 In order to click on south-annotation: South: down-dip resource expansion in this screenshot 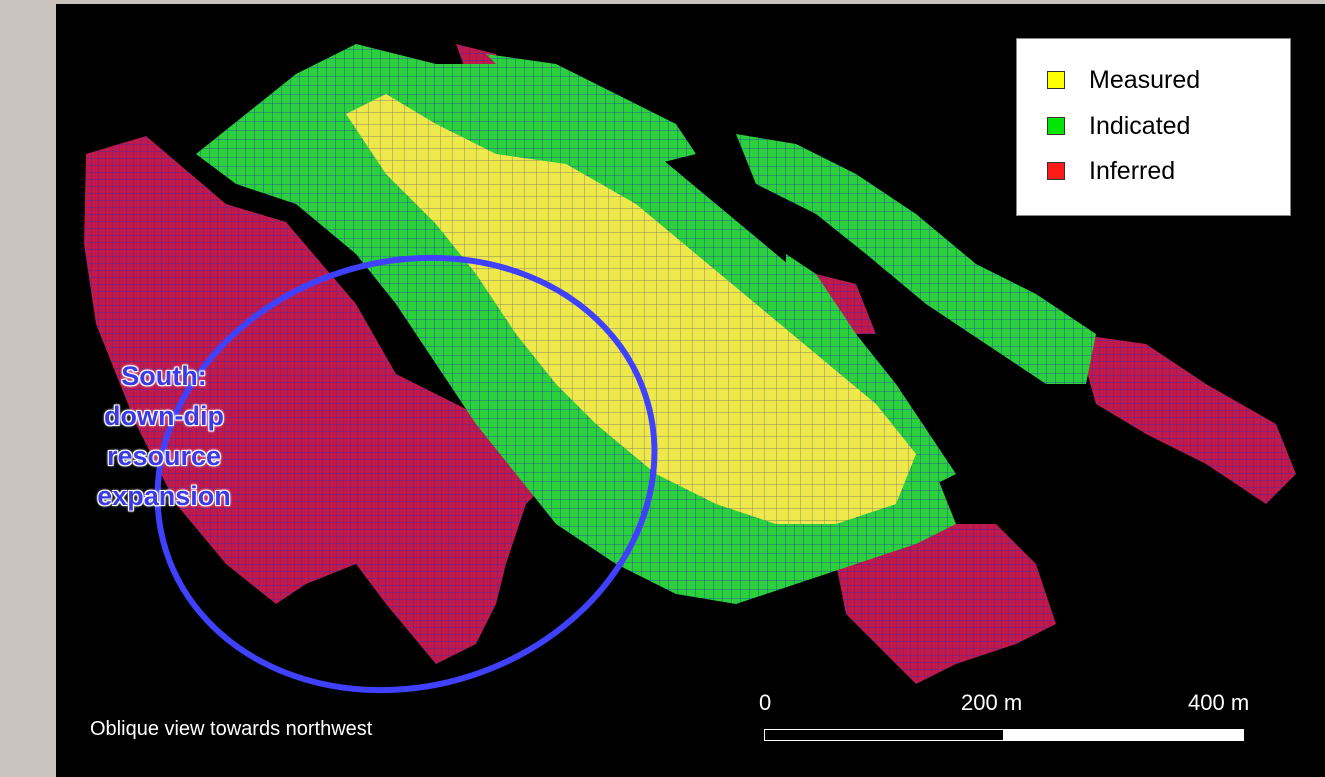, I will do `click(164, 436)`.